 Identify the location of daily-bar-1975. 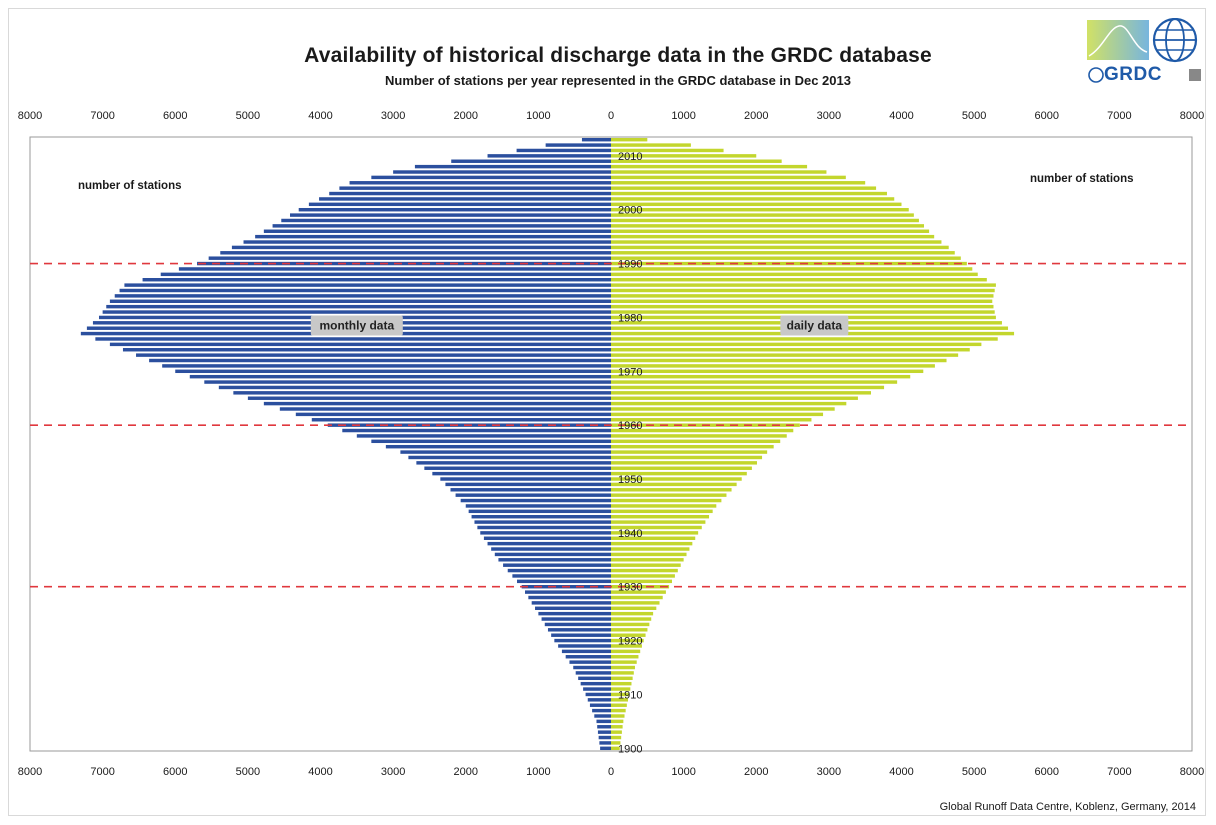
(796, 344).